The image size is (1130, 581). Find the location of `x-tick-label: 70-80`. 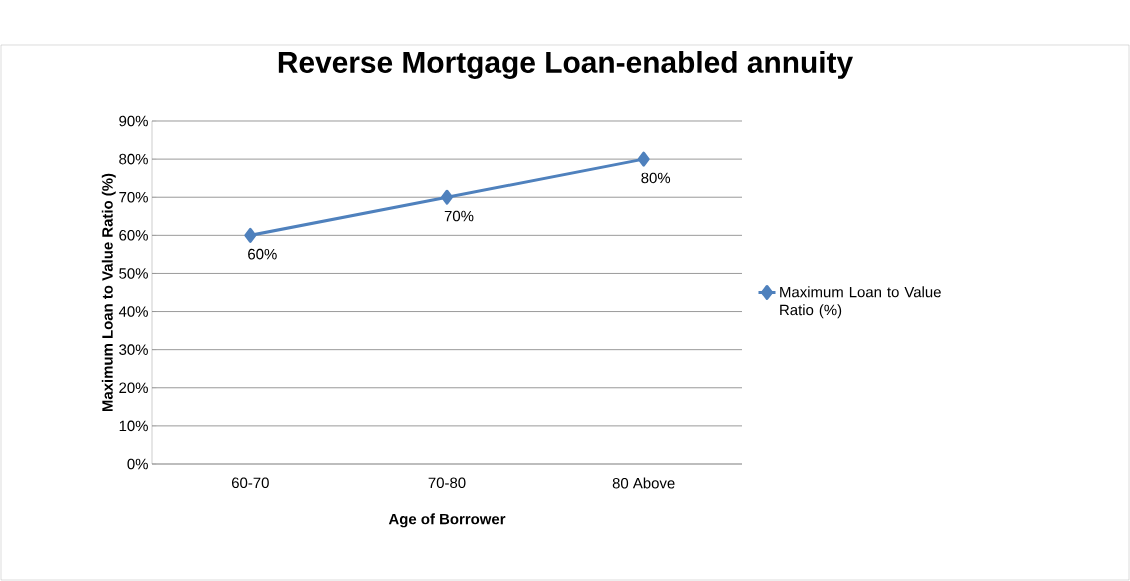

x-tick-label: 70-80 is located at coordinates (447, 483).